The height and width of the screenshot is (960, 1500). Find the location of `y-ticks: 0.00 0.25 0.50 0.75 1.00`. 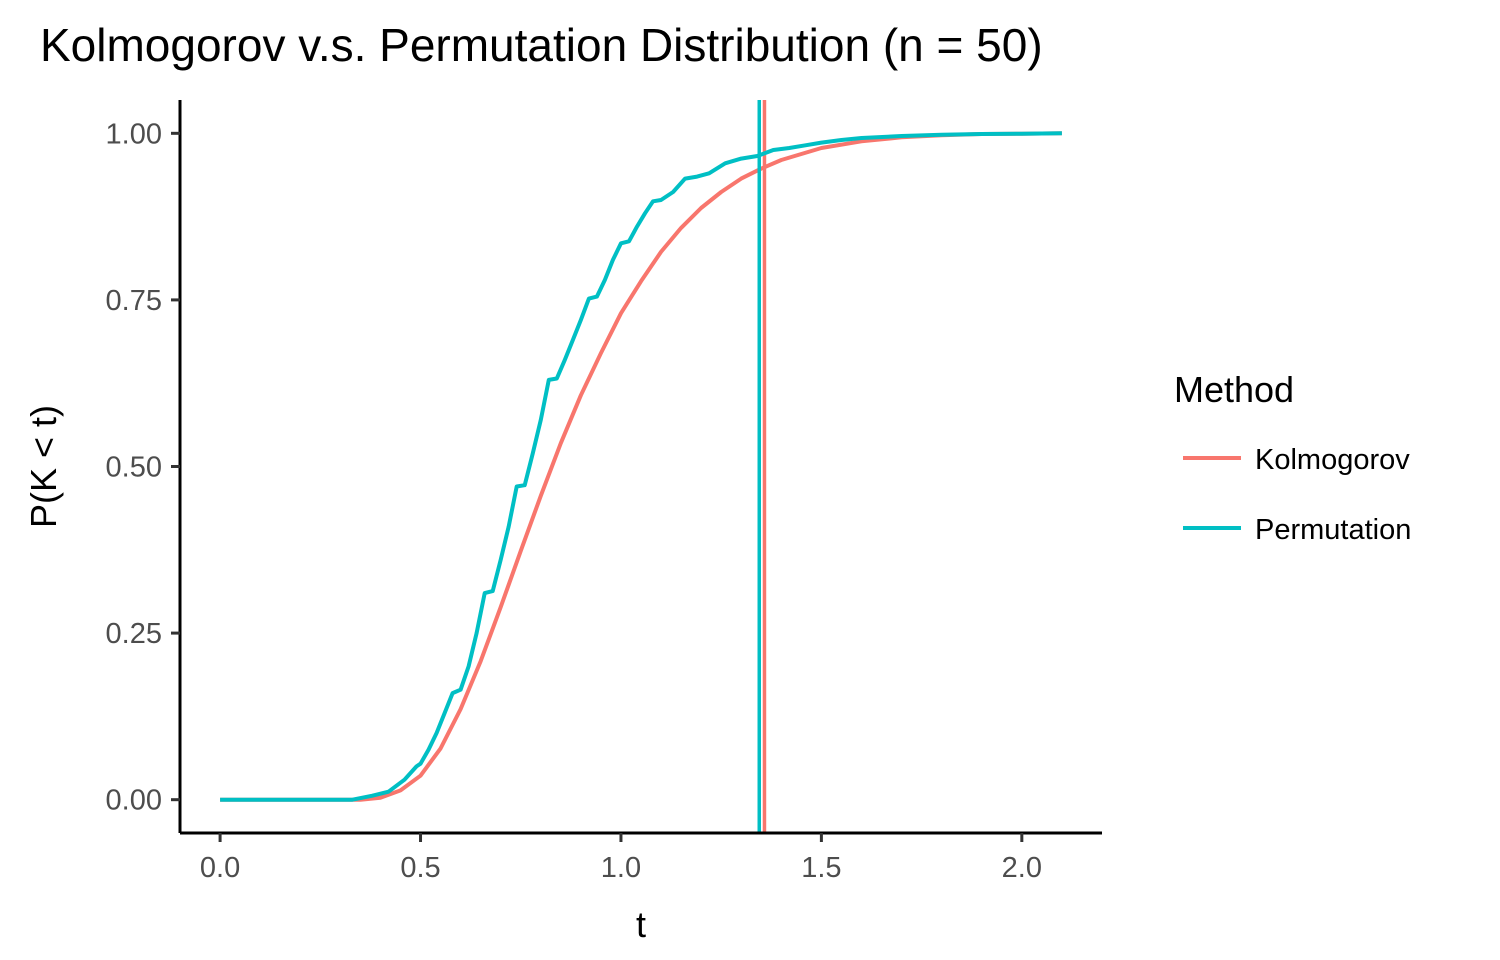

y-ticks: 0.00 0.25 0.50 0.75 1.00 is located at coordinates (143, 467).